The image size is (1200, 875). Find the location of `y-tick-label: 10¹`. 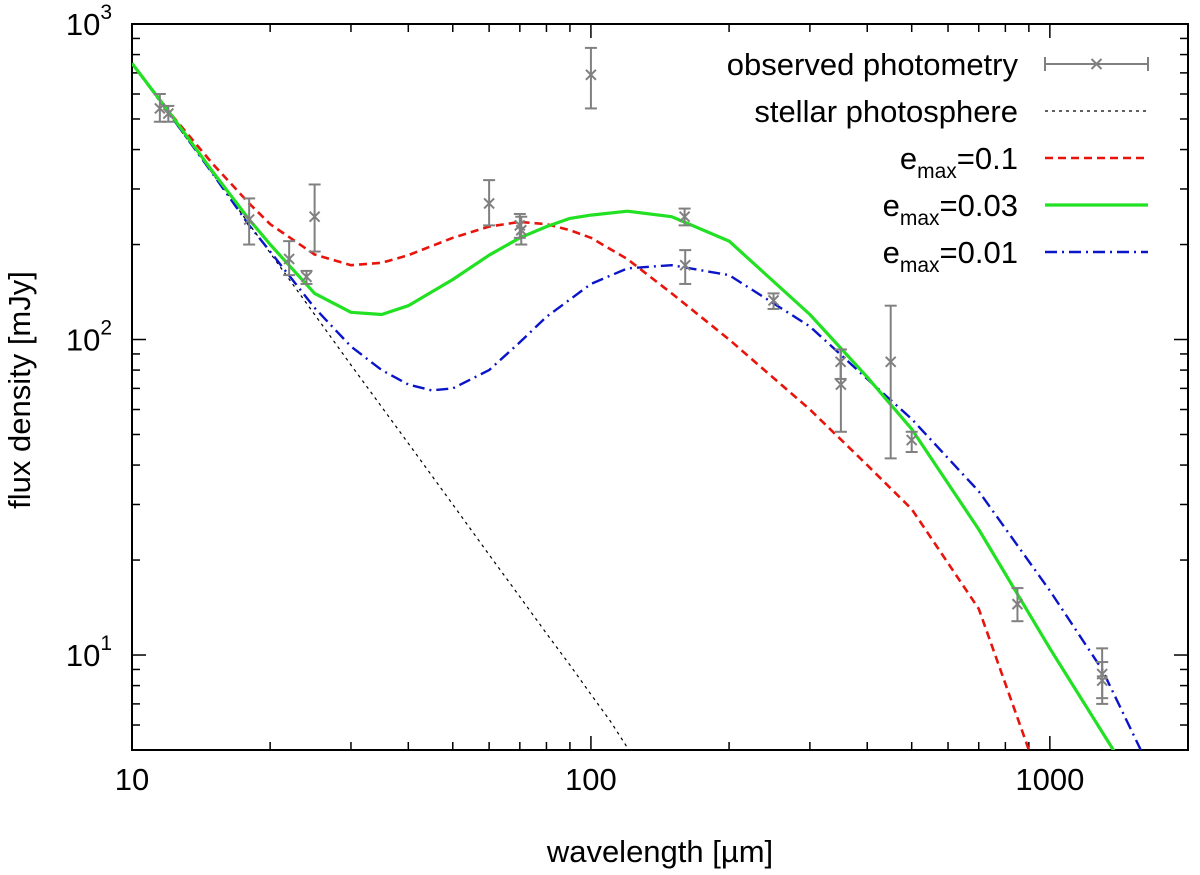

y-tick-label: 10¹ is located at coordinates (89, 652).